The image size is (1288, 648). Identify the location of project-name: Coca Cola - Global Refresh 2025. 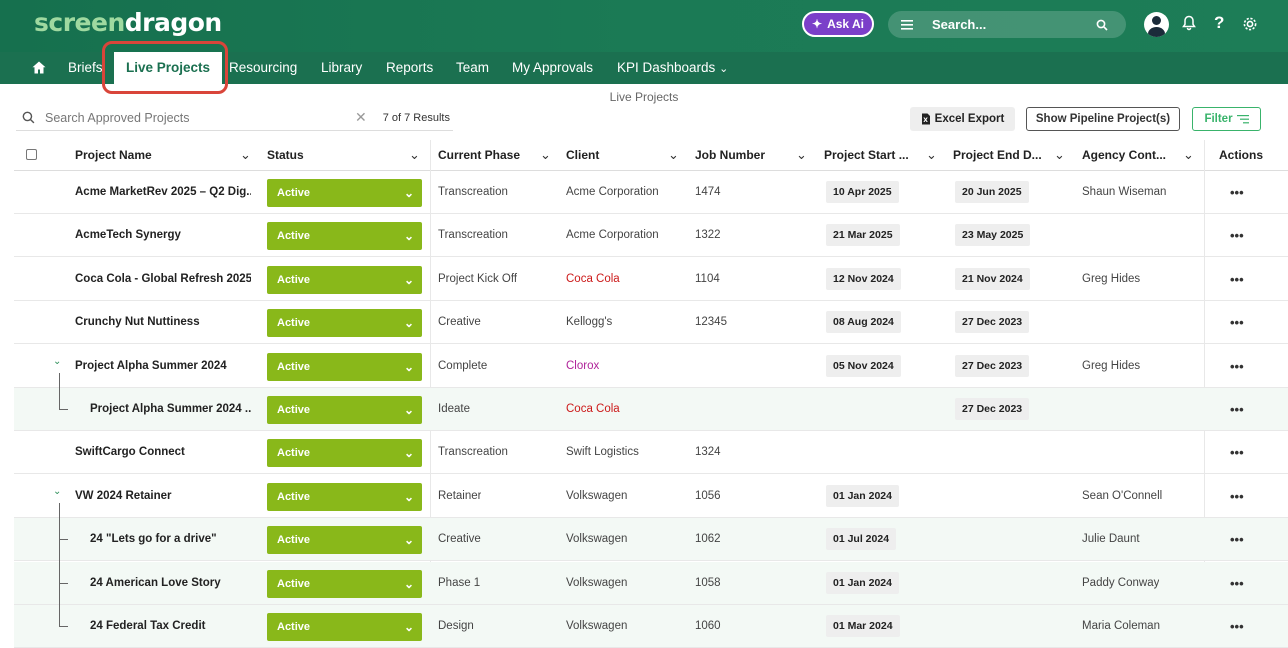
(163, 278).